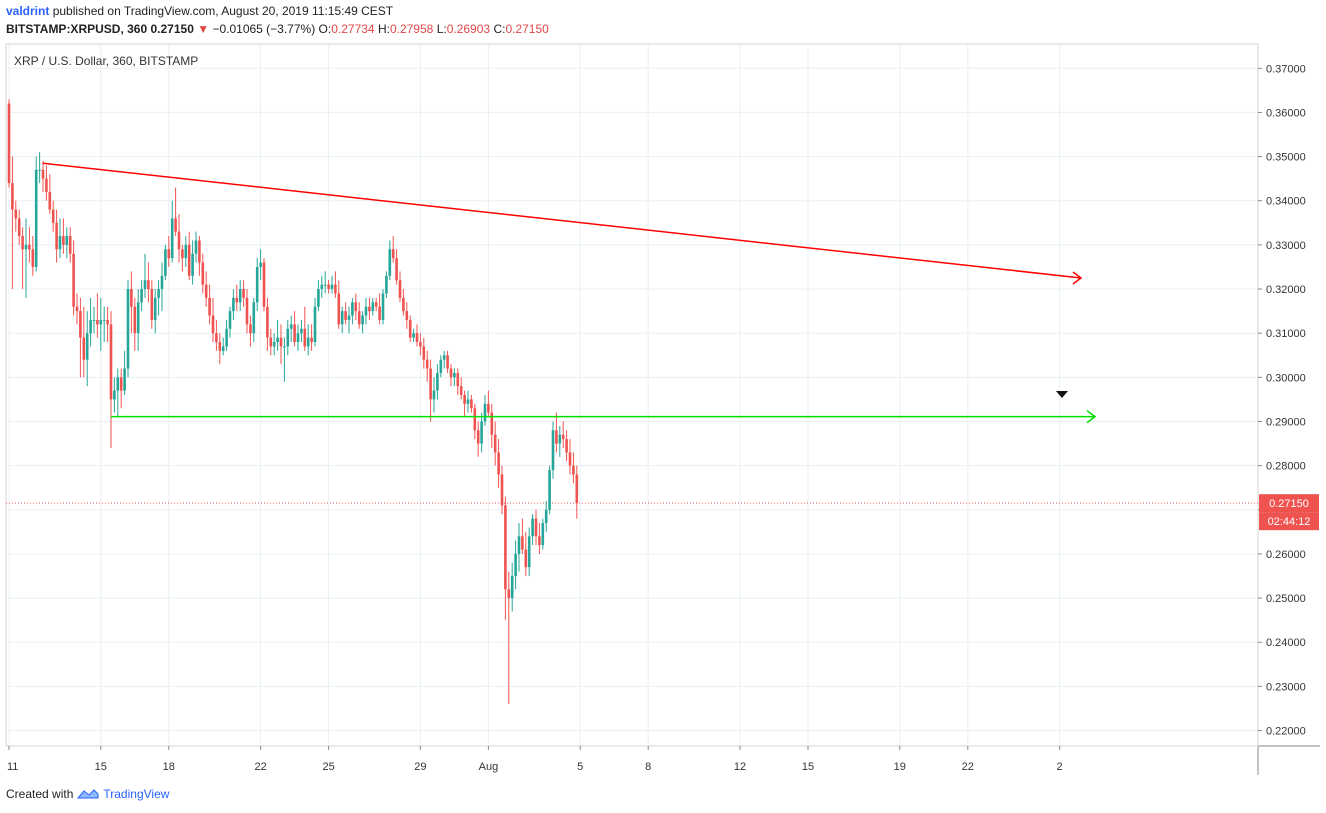 Image resolution: width=1326 pixels, height=813 pixels. What do you see at coordinates (1286, 113) in the screenshot?
I see `price-tick-label: 0.36000` at bounding box center [1286, 113].